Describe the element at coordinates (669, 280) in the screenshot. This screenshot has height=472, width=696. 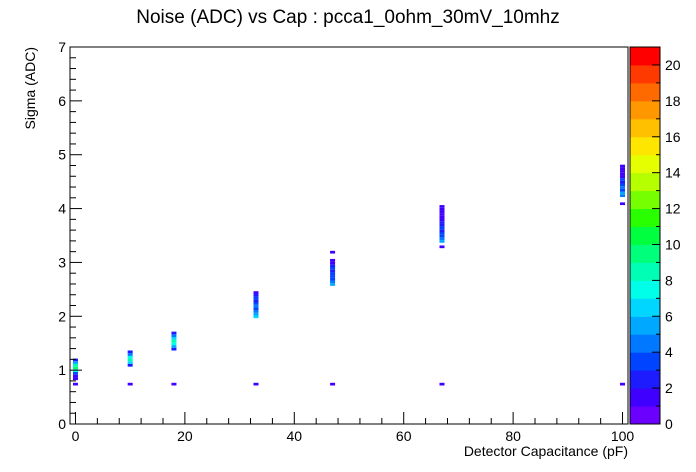
I see `color-scale-tick-label: 8` at that location.